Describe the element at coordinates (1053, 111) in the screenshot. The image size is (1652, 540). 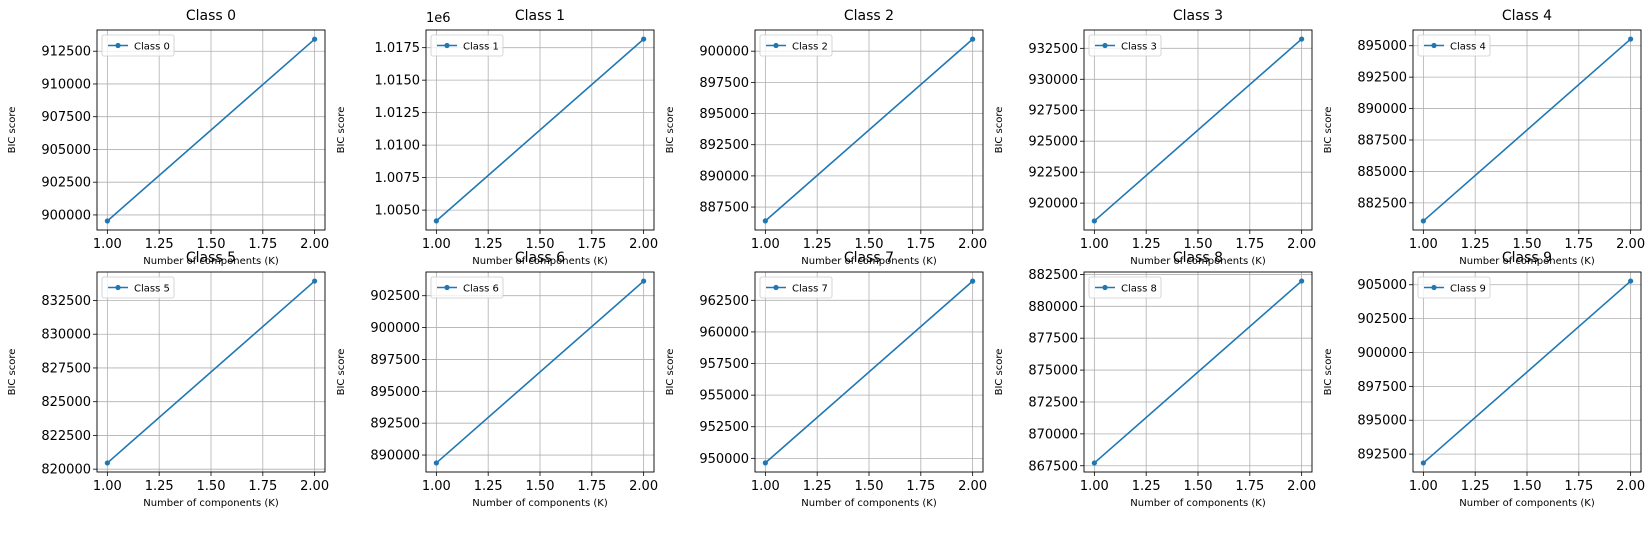
I see `y-tick-label: 927500` at that location.